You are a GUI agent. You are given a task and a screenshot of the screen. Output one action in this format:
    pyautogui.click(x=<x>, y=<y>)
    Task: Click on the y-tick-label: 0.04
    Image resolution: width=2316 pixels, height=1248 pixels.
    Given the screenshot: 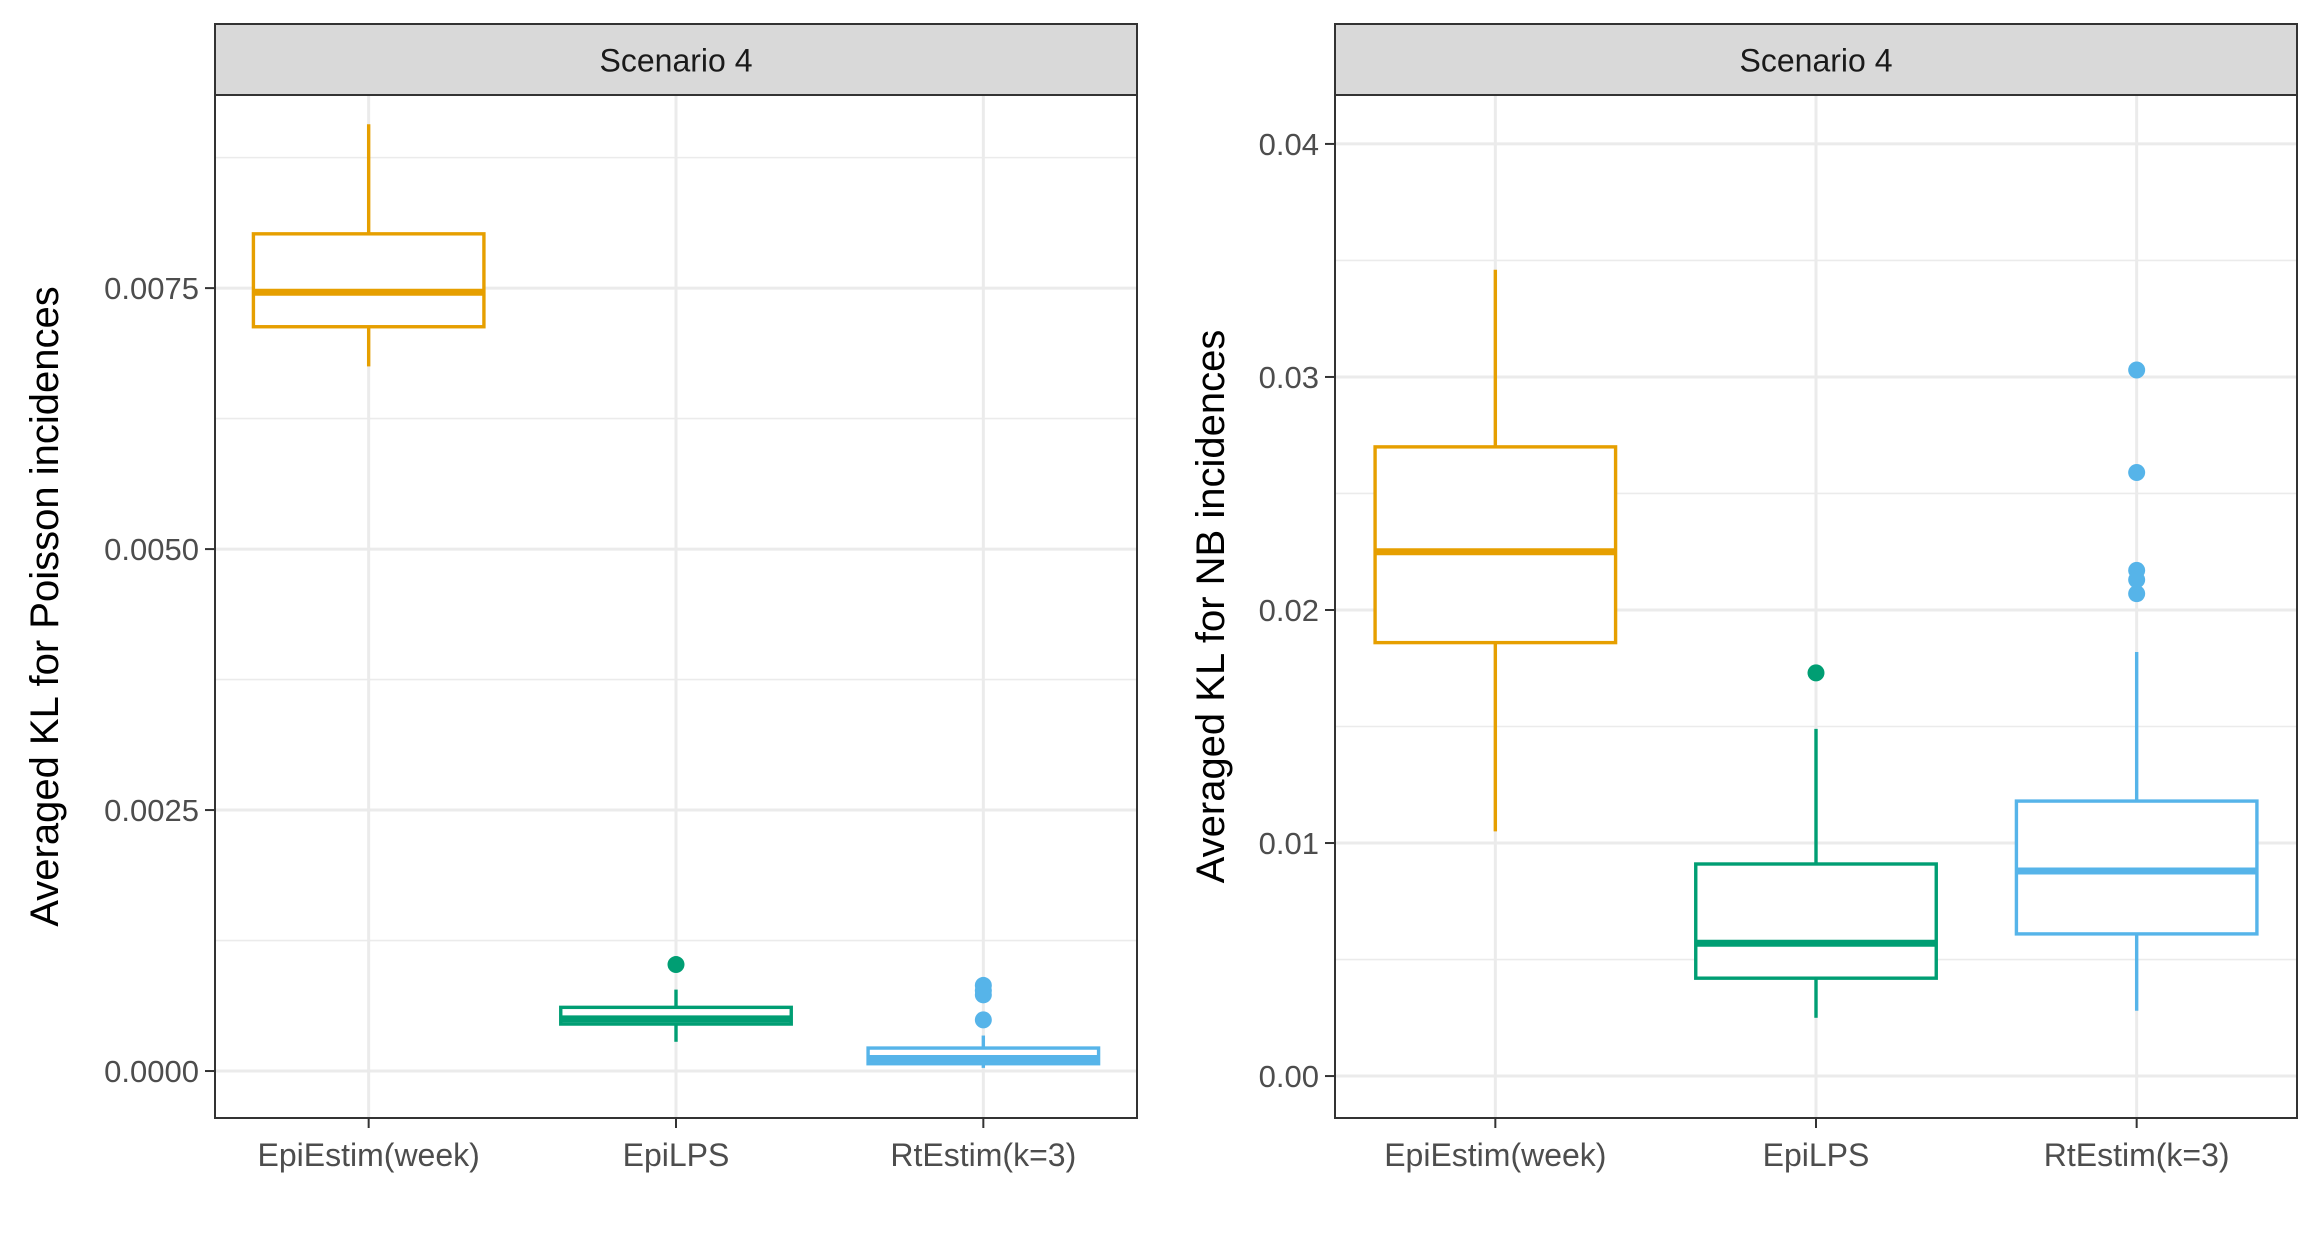 What is the action you would take?
    pyautogui.click(x=1289, y=144)
    